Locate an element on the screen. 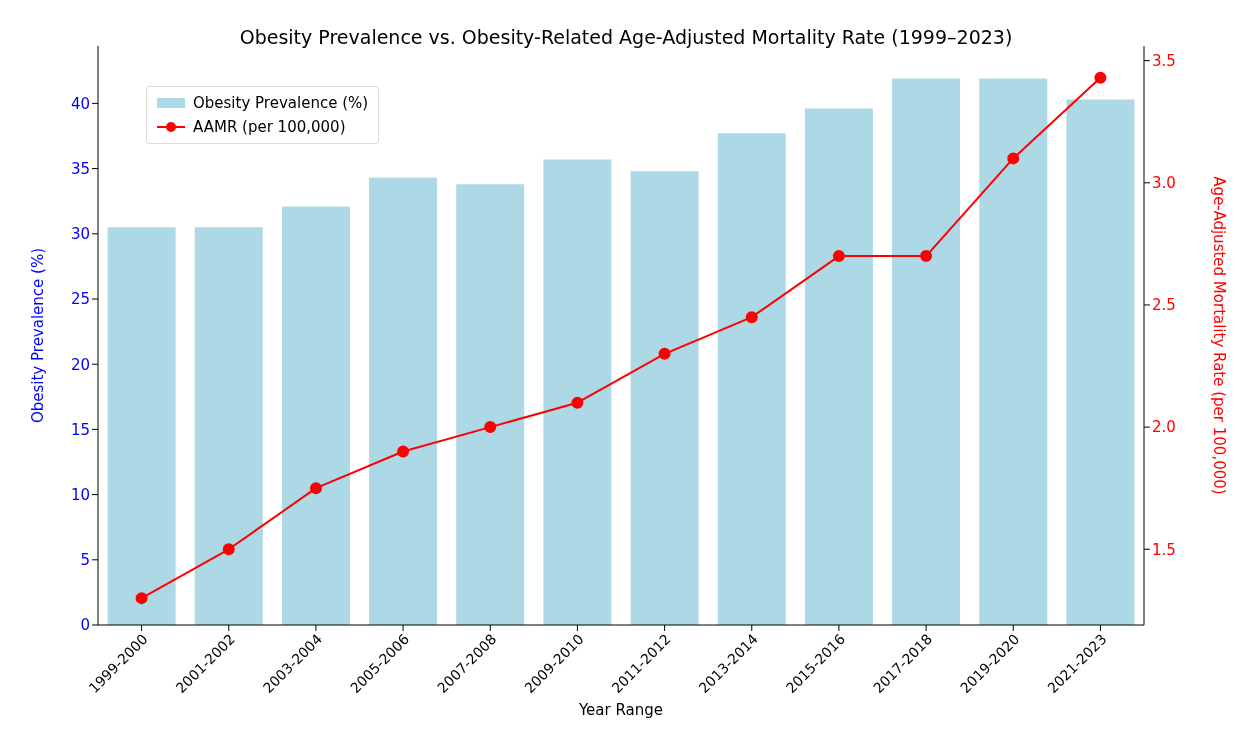 The image size is (1252, 753). y-tick-label: 15 is located at coordinates (80, 429).